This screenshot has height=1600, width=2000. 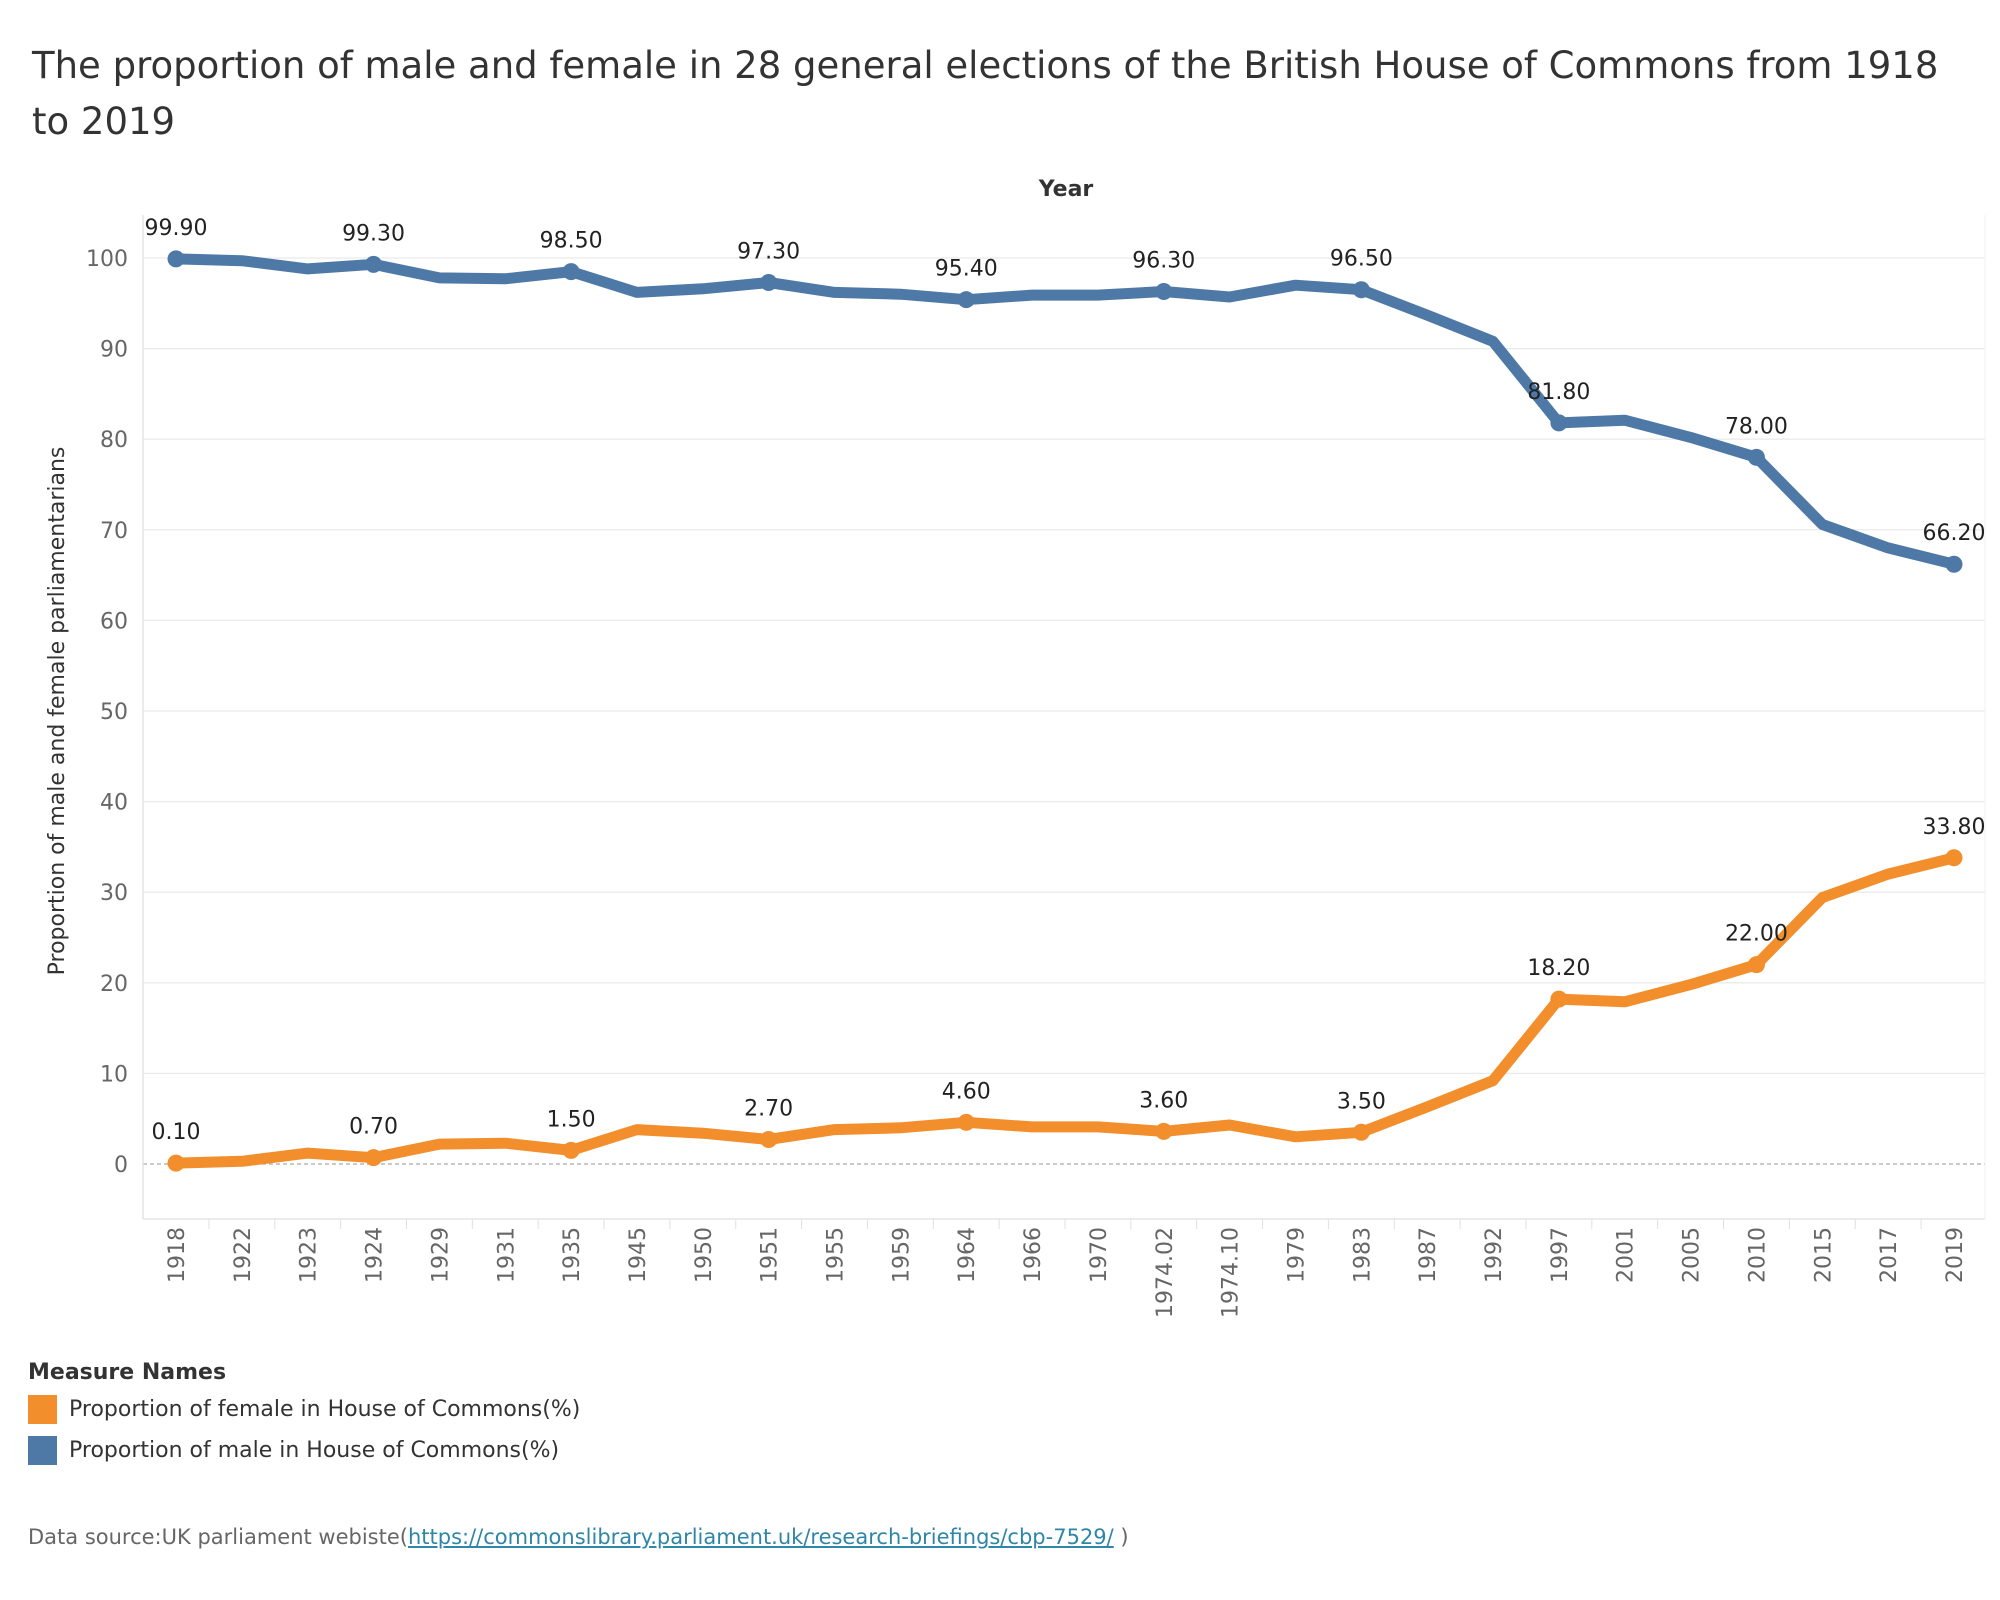 I want to click on data-label: 0.10, so click(x=176, y=1132).